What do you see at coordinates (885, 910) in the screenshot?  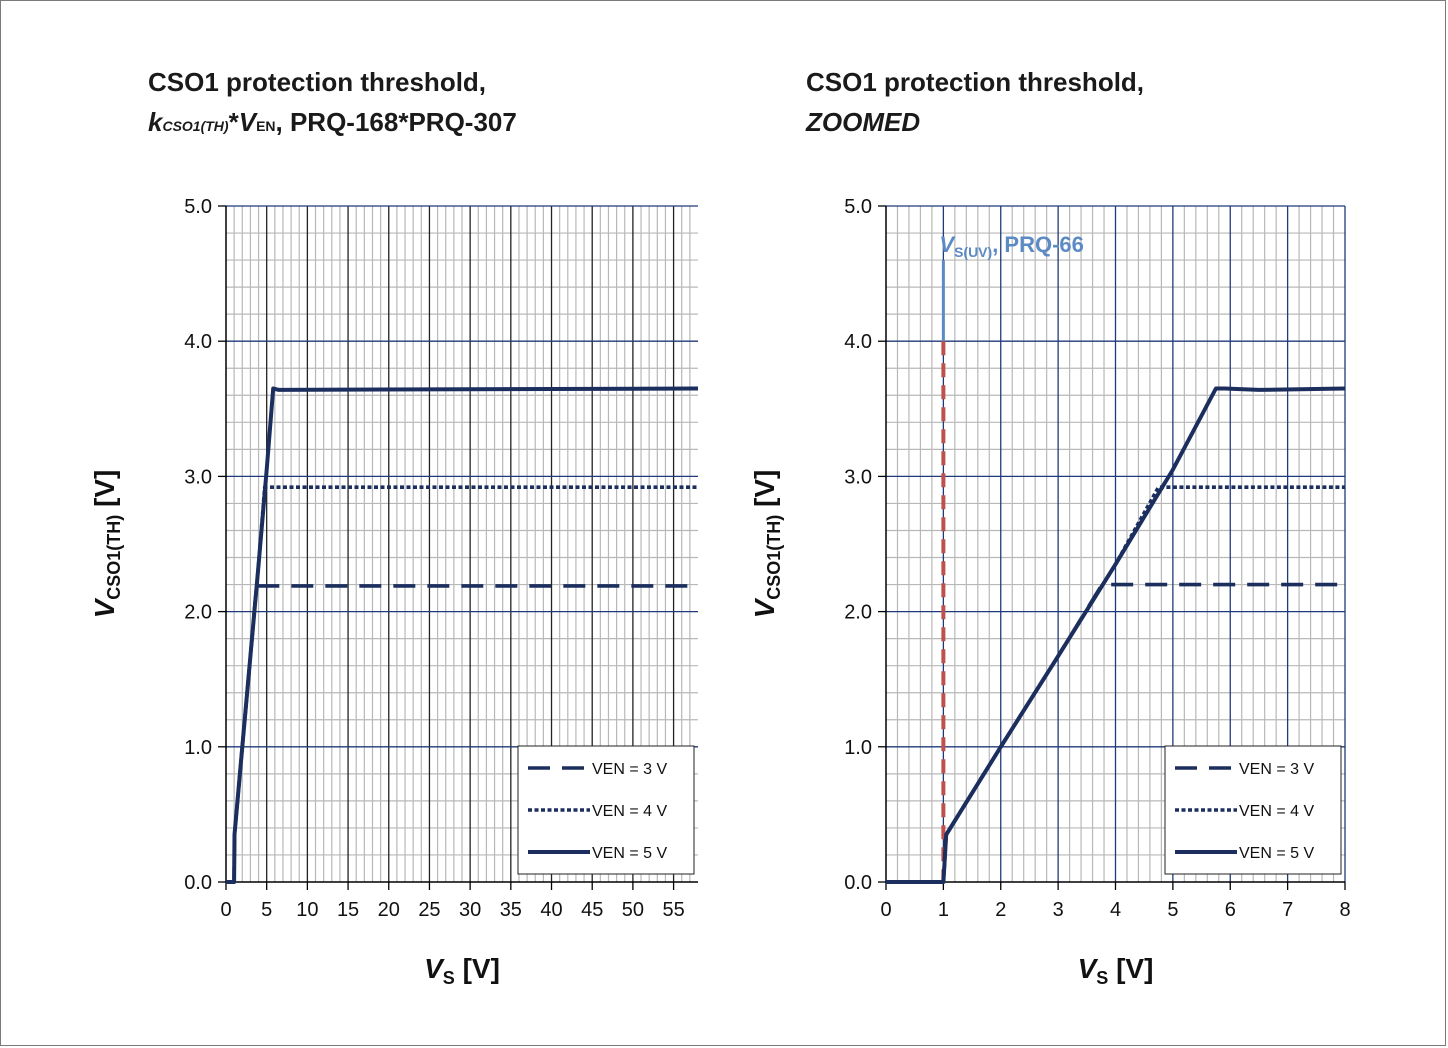 I see `chart2-x-tick-label: 0` at bounding box center [885, 910].